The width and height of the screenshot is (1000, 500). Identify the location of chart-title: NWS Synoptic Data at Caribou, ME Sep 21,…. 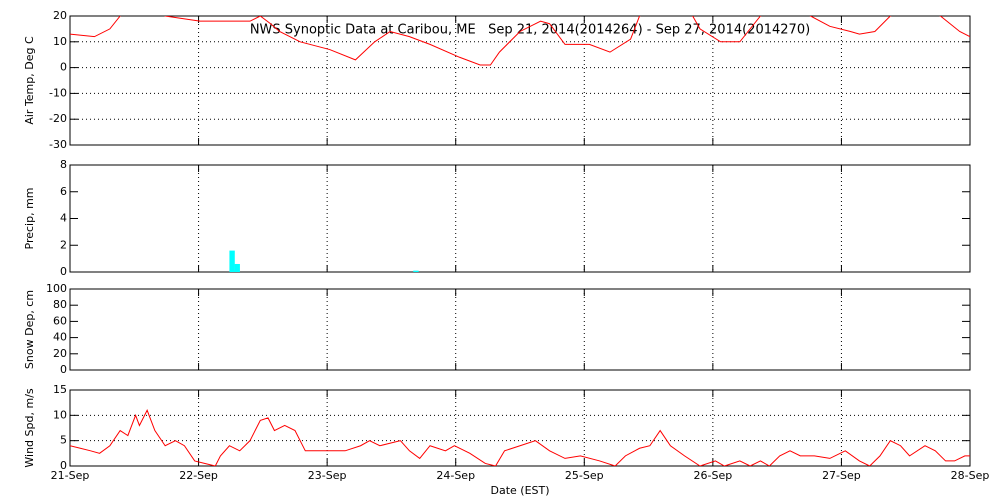
(530, 30).